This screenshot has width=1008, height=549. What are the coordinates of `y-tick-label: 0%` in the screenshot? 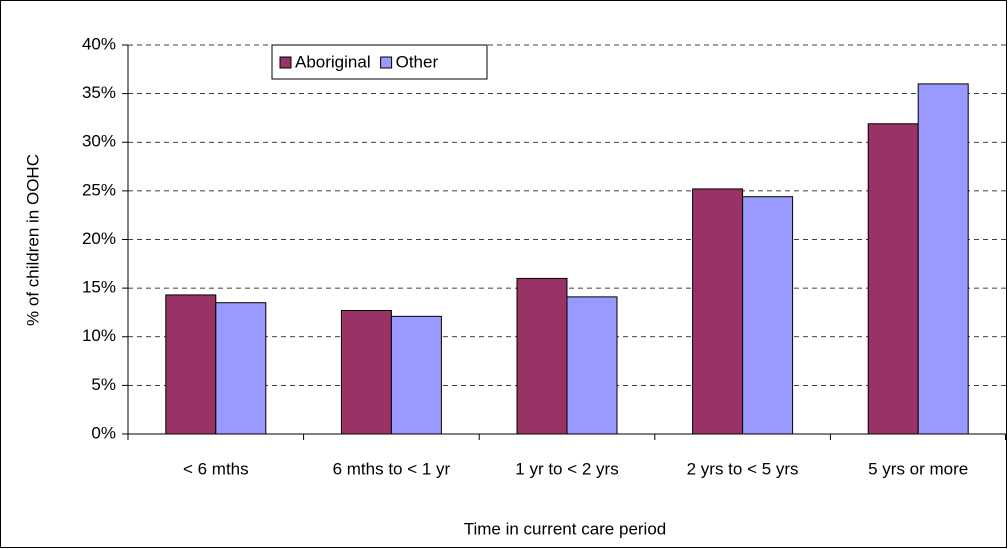 It's located at (103, 432).